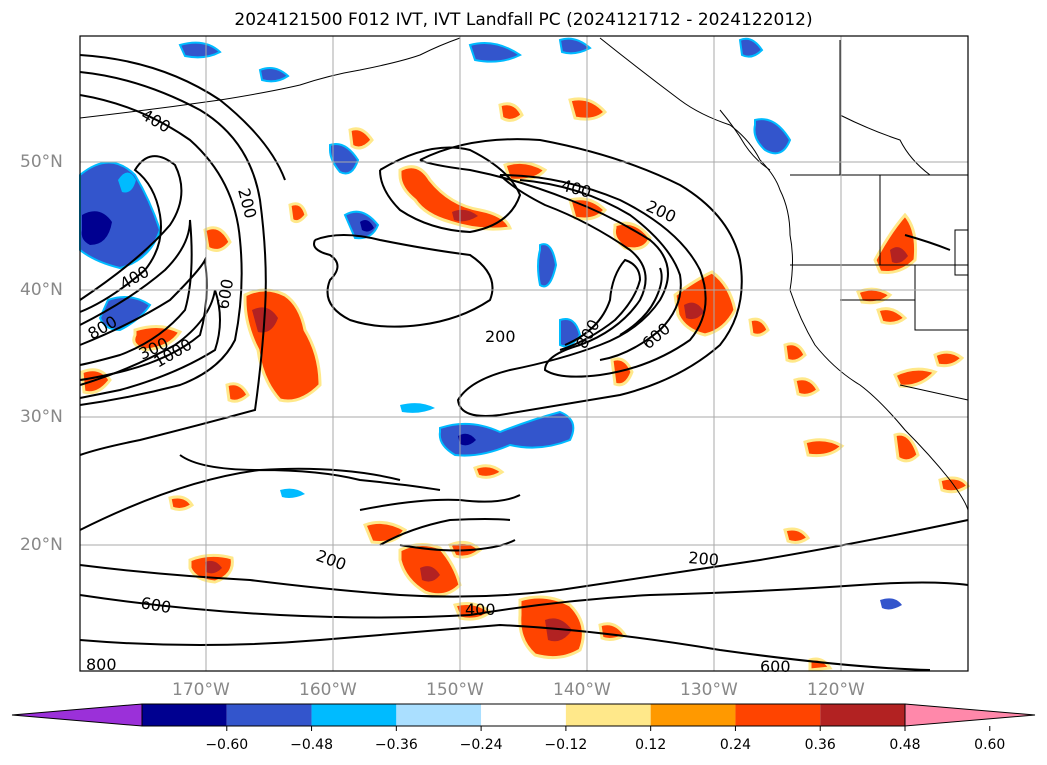 The height and width of the screenshot is (765, 1047). What do you see at coordinates (41, 290) in the screenshot?
I see `lat-label: 40°N` at bounding box center [41, 290].